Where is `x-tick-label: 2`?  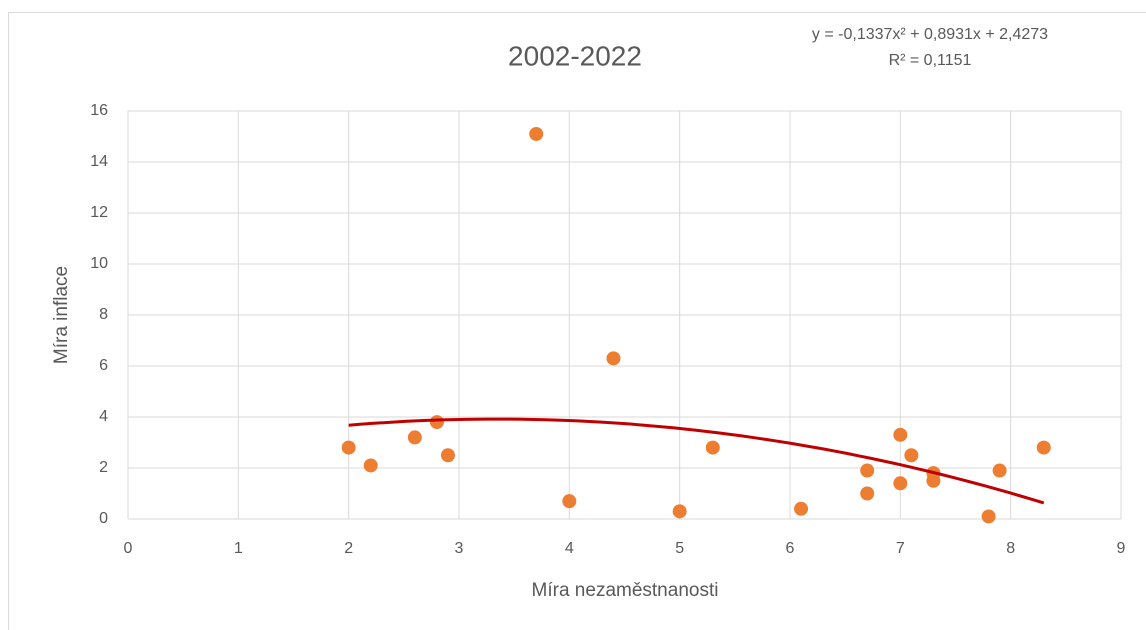
x-tick-label: 2 is located at coordinates (348, 548).